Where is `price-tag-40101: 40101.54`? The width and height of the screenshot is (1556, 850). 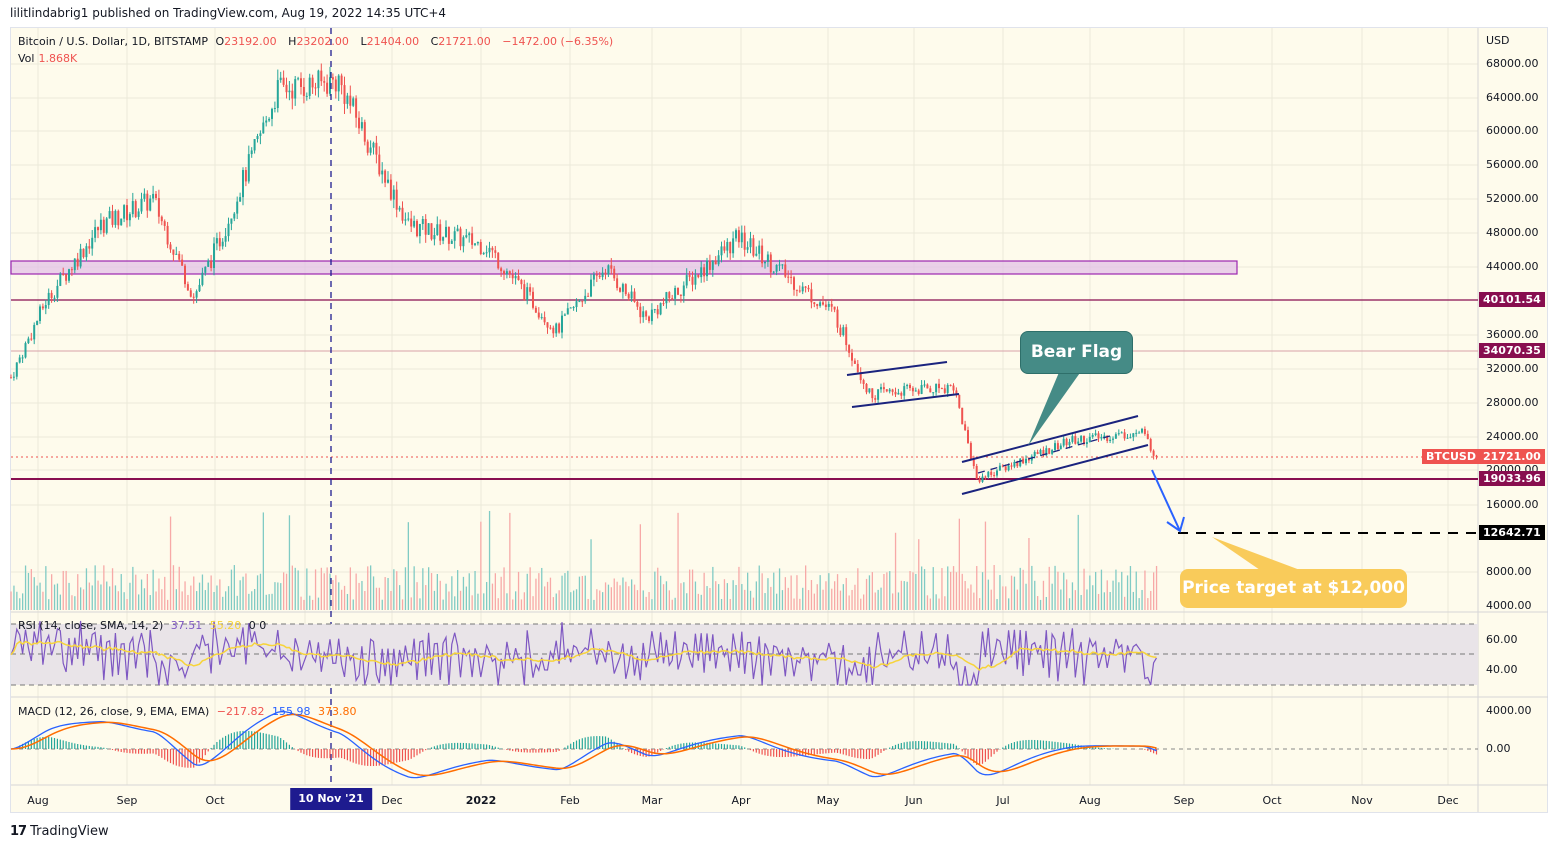 price-tag-40101: 40101.54 is located at coordinates (1512, 299).